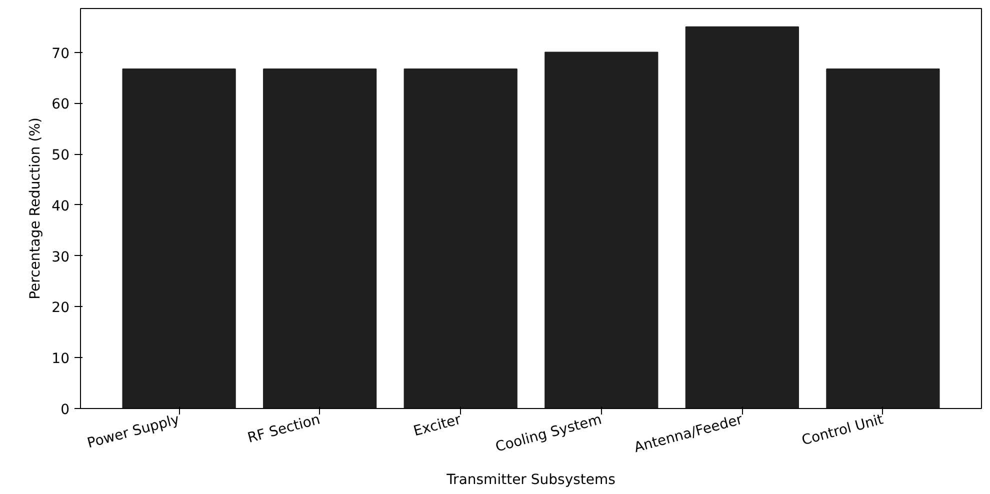 The height and width of the screenshot is (494, 990). What do you see at coordinates (65, 410) in the screenshot?
I see `y-tick-label: 0` at bounding box center [65, 410].